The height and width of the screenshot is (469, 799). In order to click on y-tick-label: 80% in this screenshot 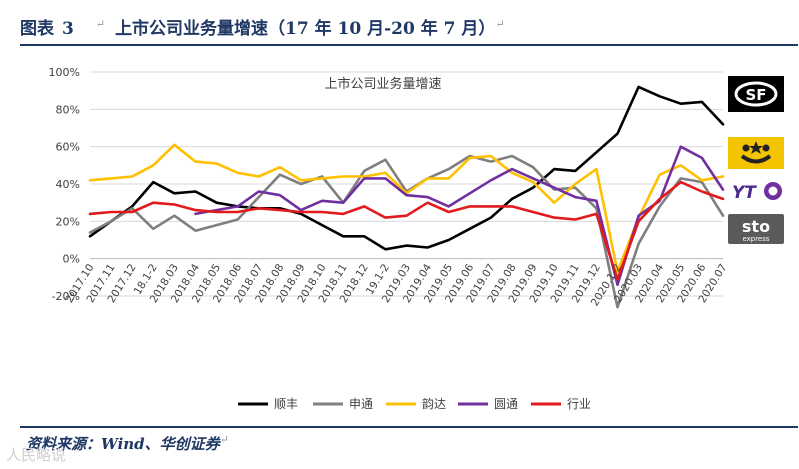, I will do `click(68, 109)`.